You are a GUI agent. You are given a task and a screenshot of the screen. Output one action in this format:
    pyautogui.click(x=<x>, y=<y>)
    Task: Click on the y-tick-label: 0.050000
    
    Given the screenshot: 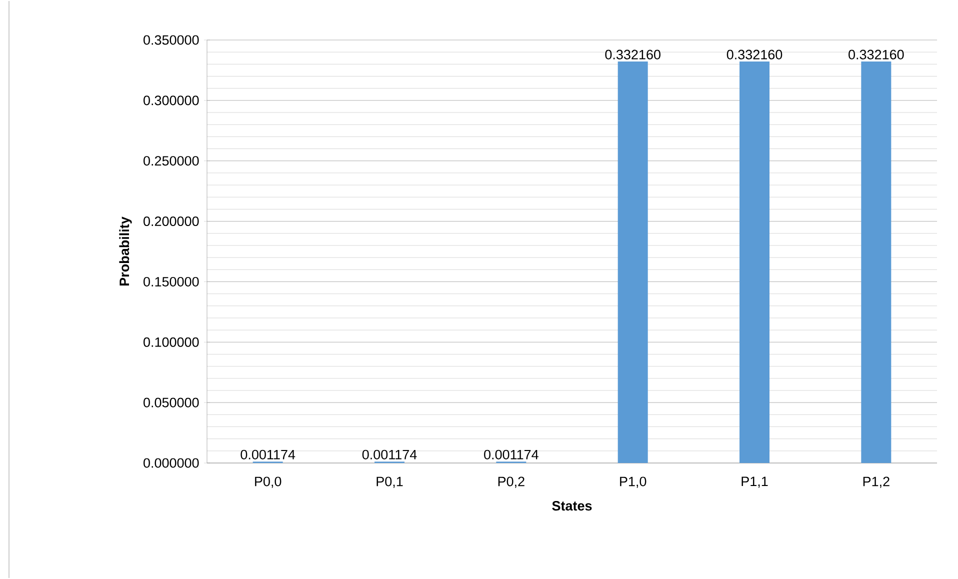 What is the action you would take?
    pyautogui.click(x=171, y=403)
    